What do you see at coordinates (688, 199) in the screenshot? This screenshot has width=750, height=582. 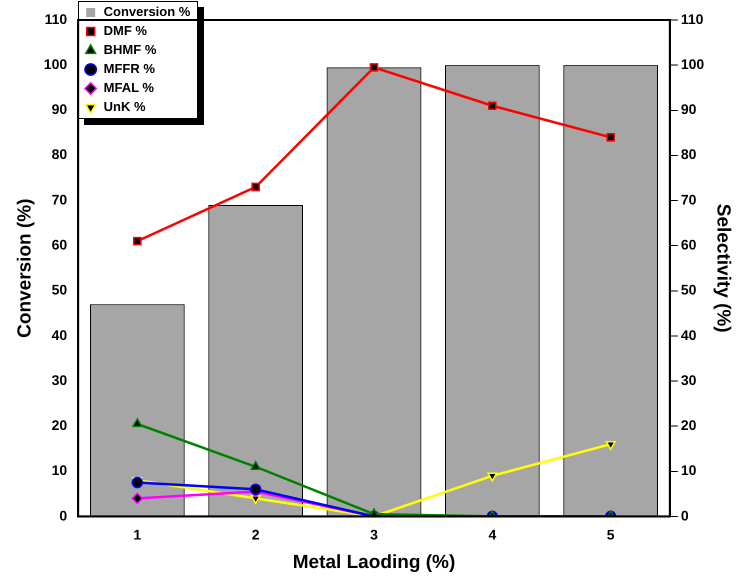 I see `y2-tick-label: 70` at bounding box center [688, 199].